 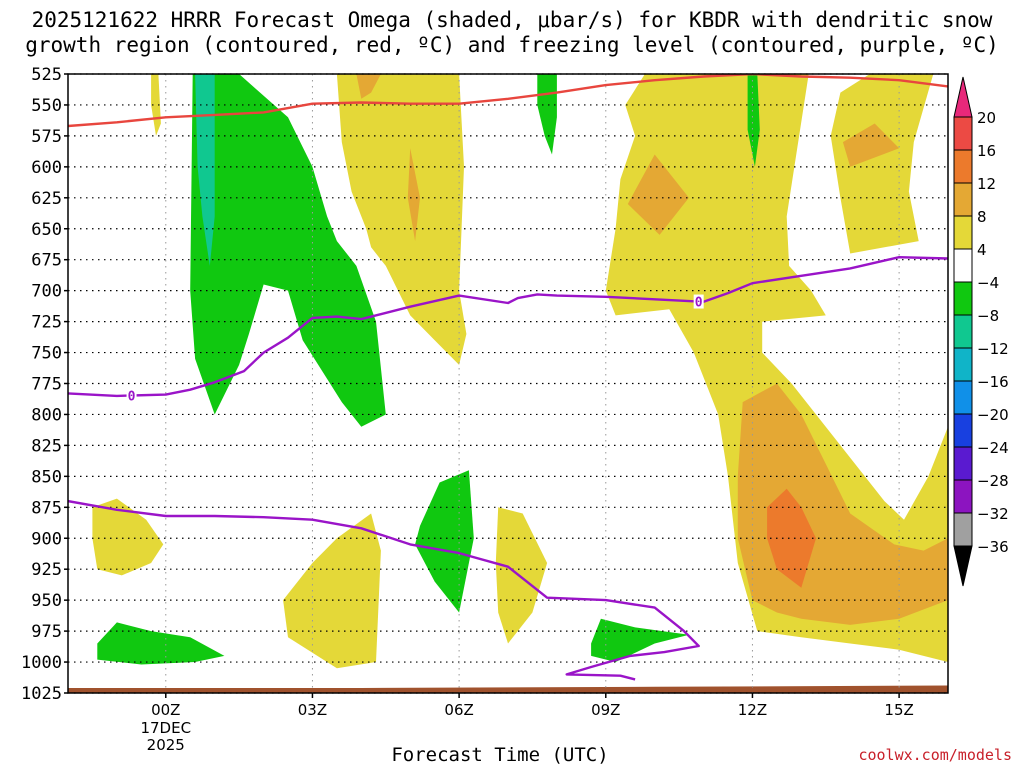 I want to click on terrain-surface, so click(x=508, y=689).